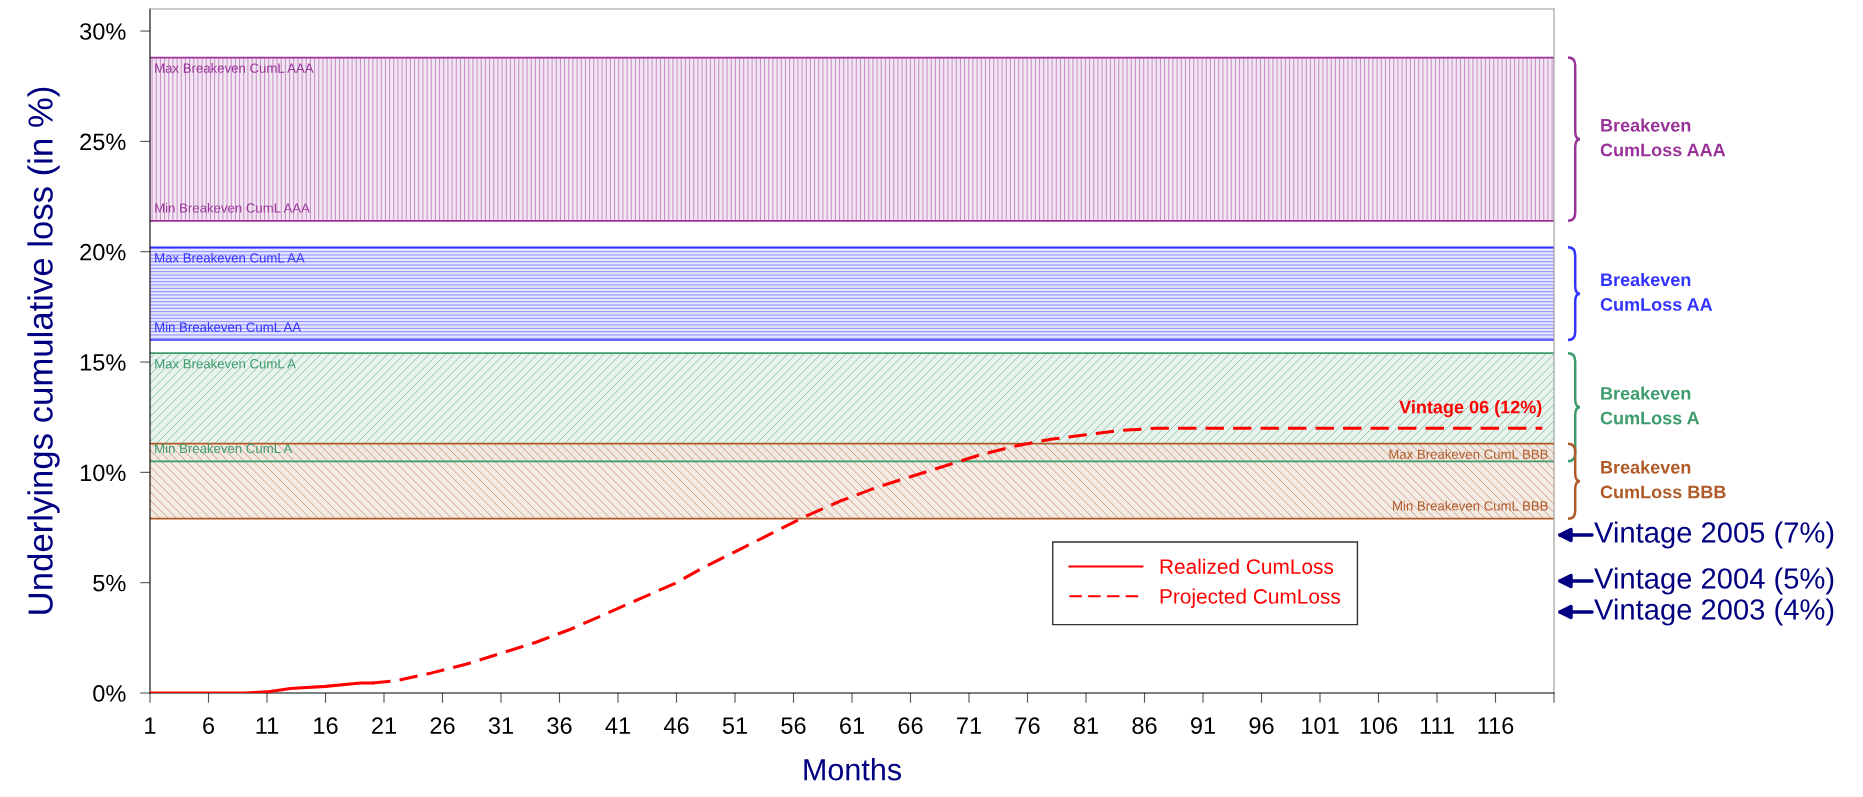 The image size is (1863, 797). I want to click on x-tick-label: 111, so click(1437, 725).